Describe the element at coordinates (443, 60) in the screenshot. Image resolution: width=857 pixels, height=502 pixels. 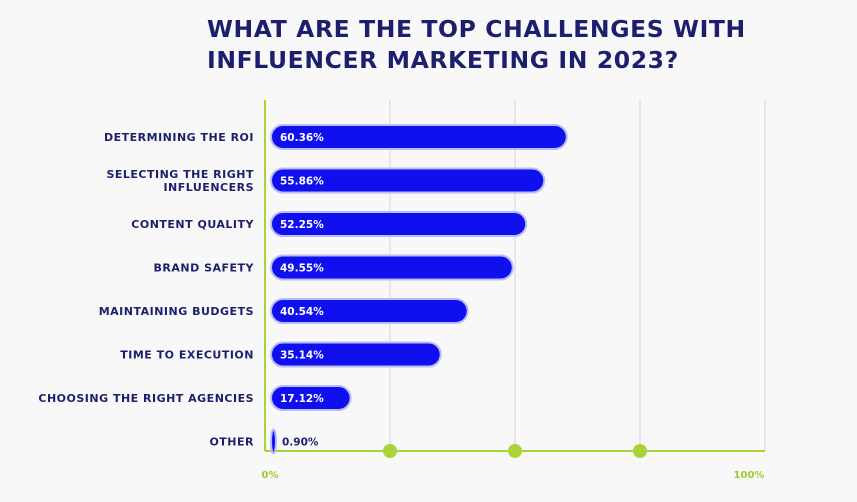
I see `chart-title-line-2: INFLUENCER MARKETING IN 2023?` at that location.